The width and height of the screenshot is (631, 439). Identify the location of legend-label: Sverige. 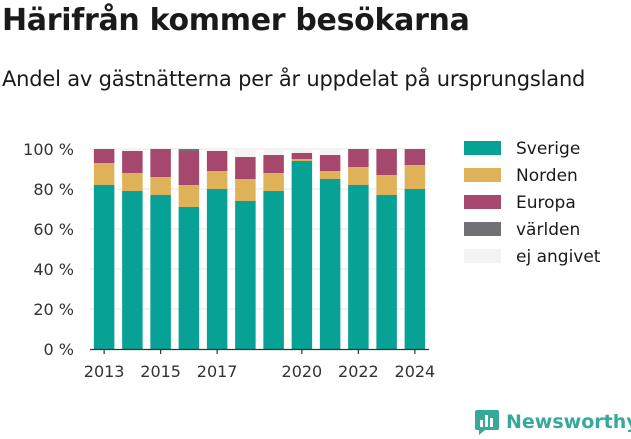
(548, 149).